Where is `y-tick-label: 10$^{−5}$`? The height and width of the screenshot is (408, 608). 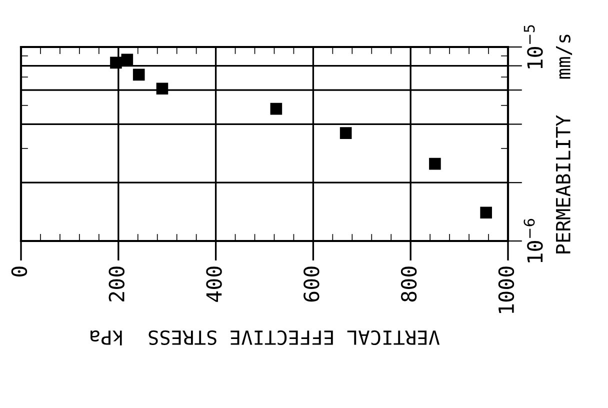 y-tick-label: 10$^{−5}$ is located at coordinates (533, 46).